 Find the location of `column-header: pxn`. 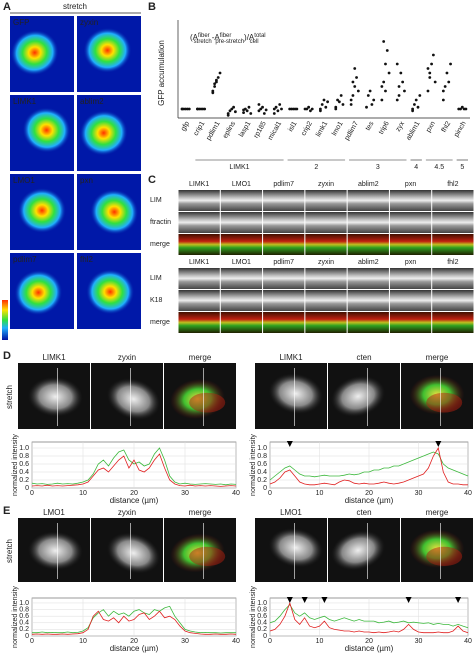

column-header: pxn is located at coordinates (410, 184).